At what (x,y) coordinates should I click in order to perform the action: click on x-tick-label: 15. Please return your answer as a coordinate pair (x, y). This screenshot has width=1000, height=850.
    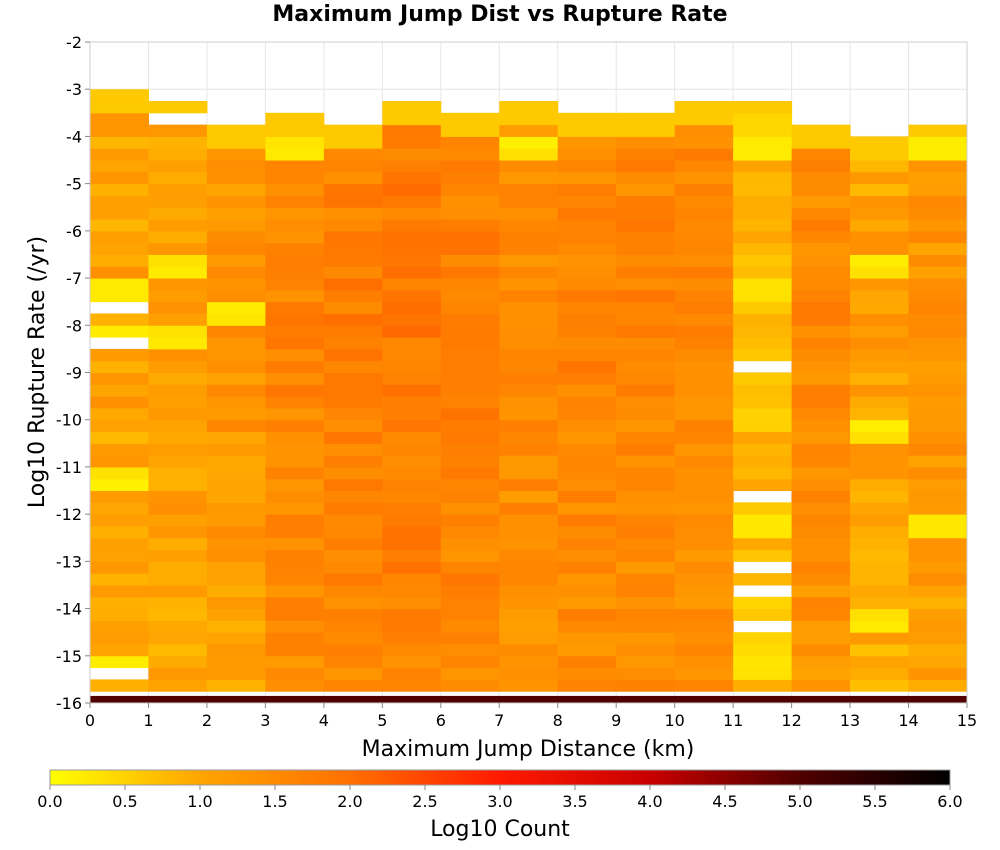
    Looking at the image, I should click on (967, 720).